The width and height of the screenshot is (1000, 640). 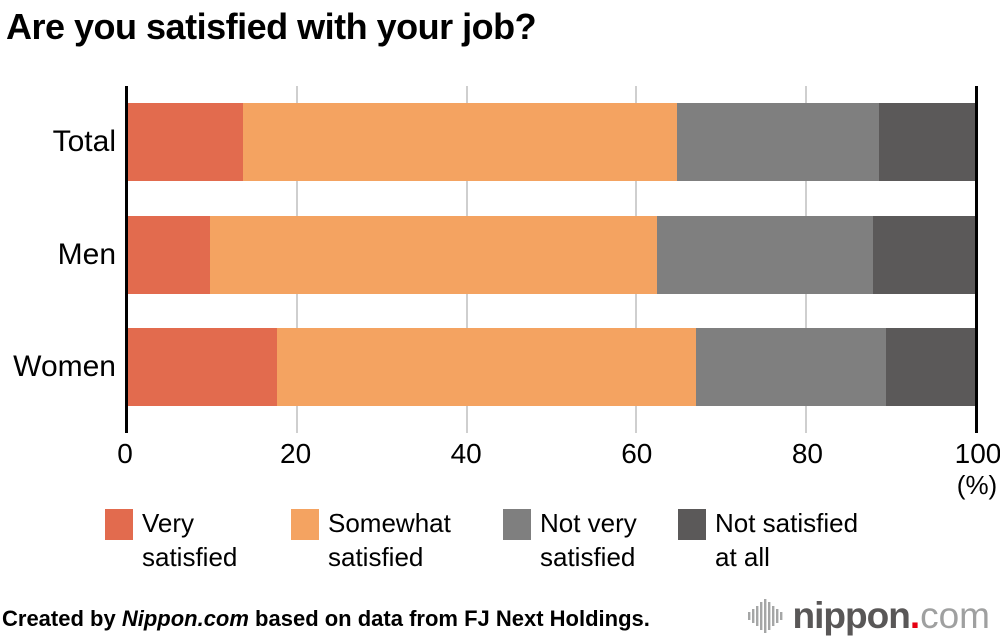 What do you see at coordinates (851, 615) in the screenshot?
I see `logo-wordmark: nippon` at bounding box center [851, 615].